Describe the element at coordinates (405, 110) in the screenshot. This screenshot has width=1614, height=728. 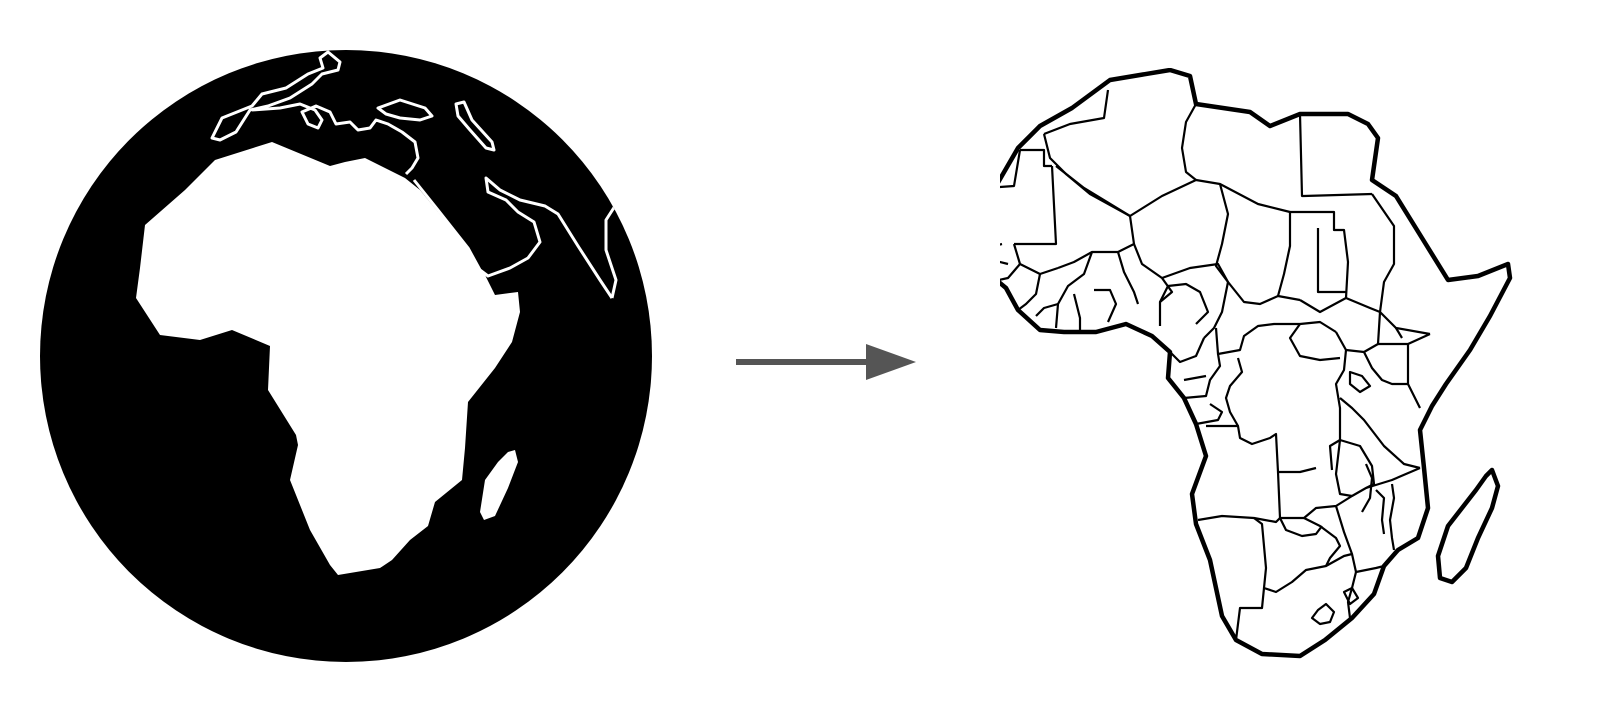
I see `balkan-outline` at that location.